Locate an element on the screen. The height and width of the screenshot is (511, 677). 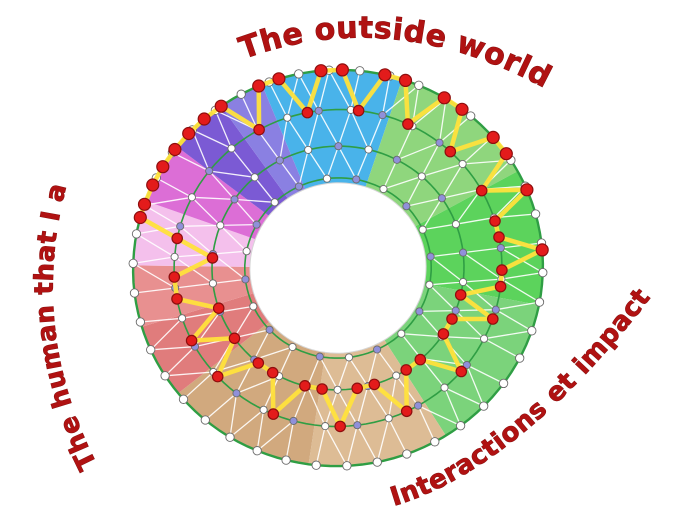
sector-tan-dark is located at coordinates (252, 393).